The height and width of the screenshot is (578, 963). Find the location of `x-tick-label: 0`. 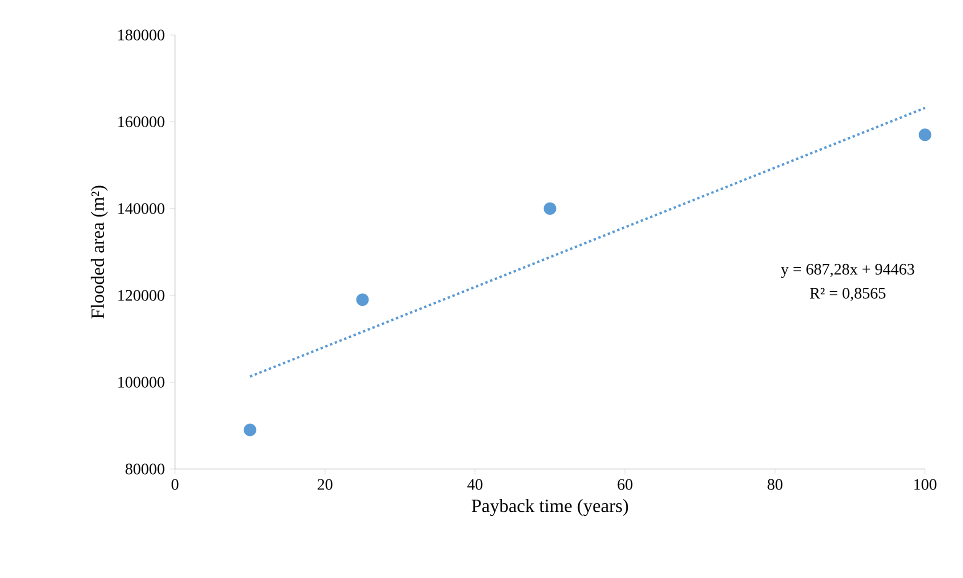

x-tick-label: 0 is located at coordinates (175, 484).